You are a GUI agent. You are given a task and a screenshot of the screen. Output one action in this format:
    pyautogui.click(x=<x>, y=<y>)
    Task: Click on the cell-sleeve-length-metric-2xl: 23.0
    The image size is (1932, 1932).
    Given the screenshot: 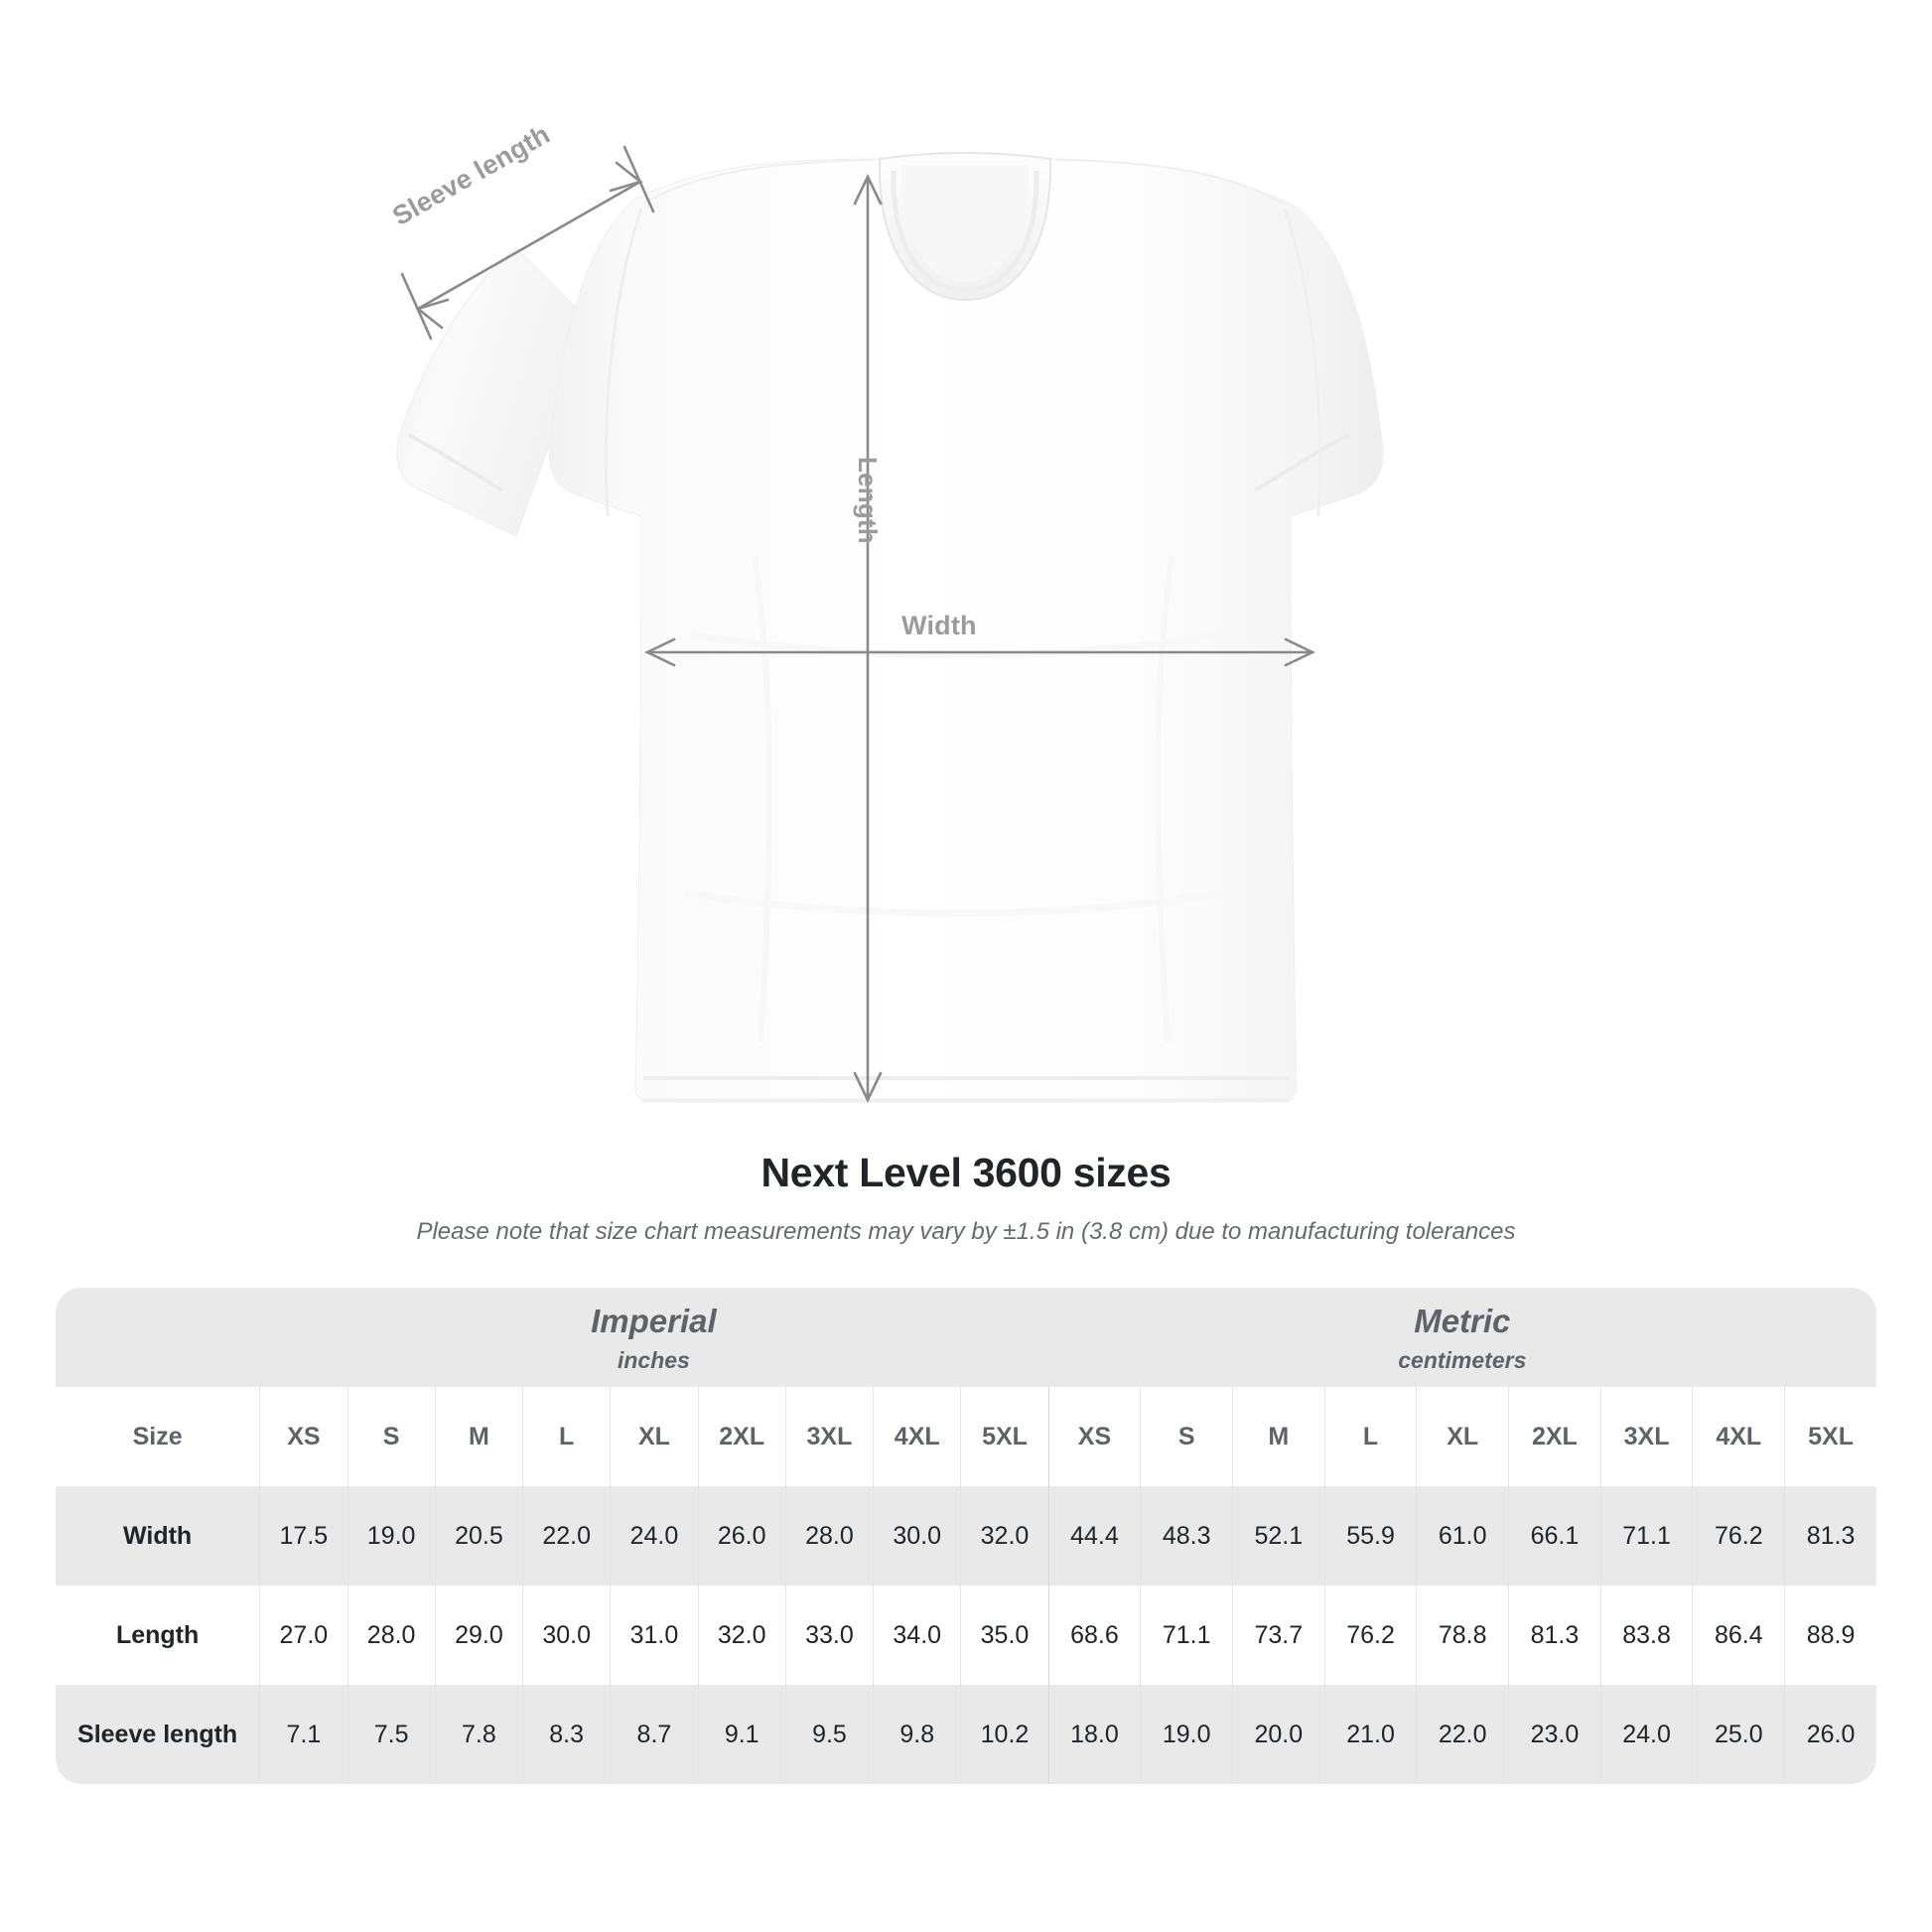 What is the action you would take?
    pyautogui.click(x=1554, y=1735)
    